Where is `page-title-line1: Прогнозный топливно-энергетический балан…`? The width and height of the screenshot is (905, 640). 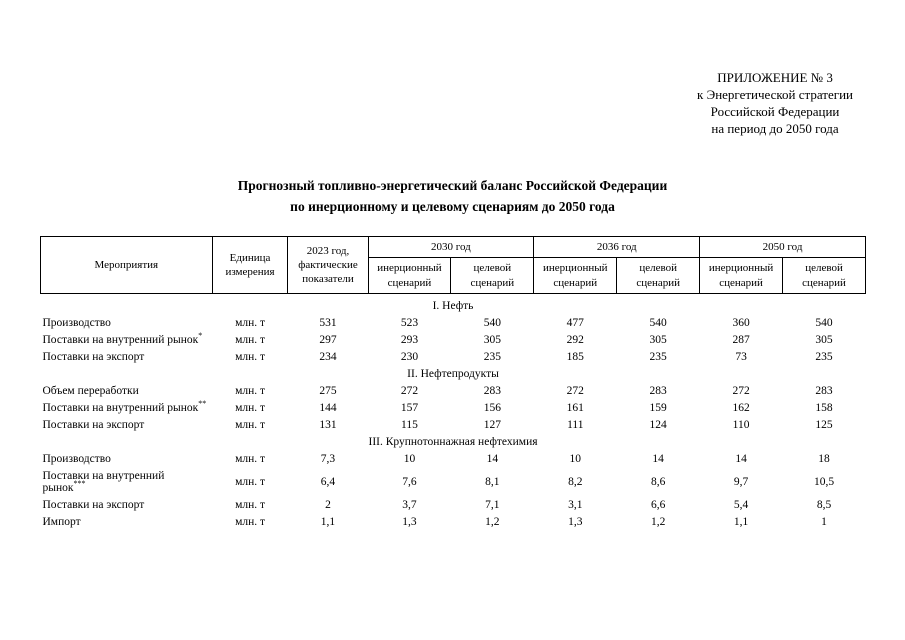 page-title-line1: Прогнозный топливно-энергетический балан… is located at coordinates (452, 185).